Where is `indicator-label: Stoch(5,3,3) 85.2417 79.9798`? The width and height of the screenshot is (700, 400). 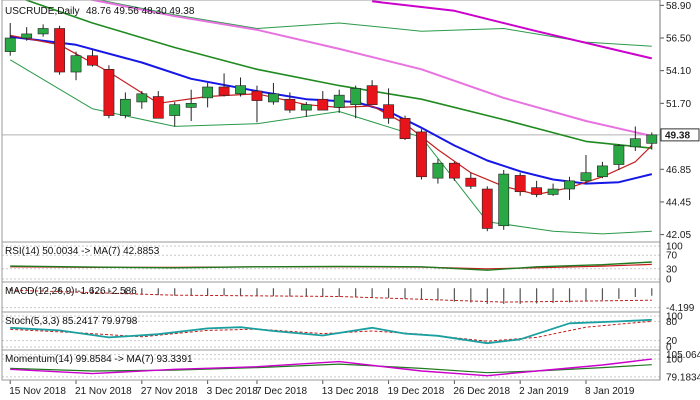 indicator-label: Stoch(5,3,3) 85.2417 79.9798 is located at coordinates (71, 321).